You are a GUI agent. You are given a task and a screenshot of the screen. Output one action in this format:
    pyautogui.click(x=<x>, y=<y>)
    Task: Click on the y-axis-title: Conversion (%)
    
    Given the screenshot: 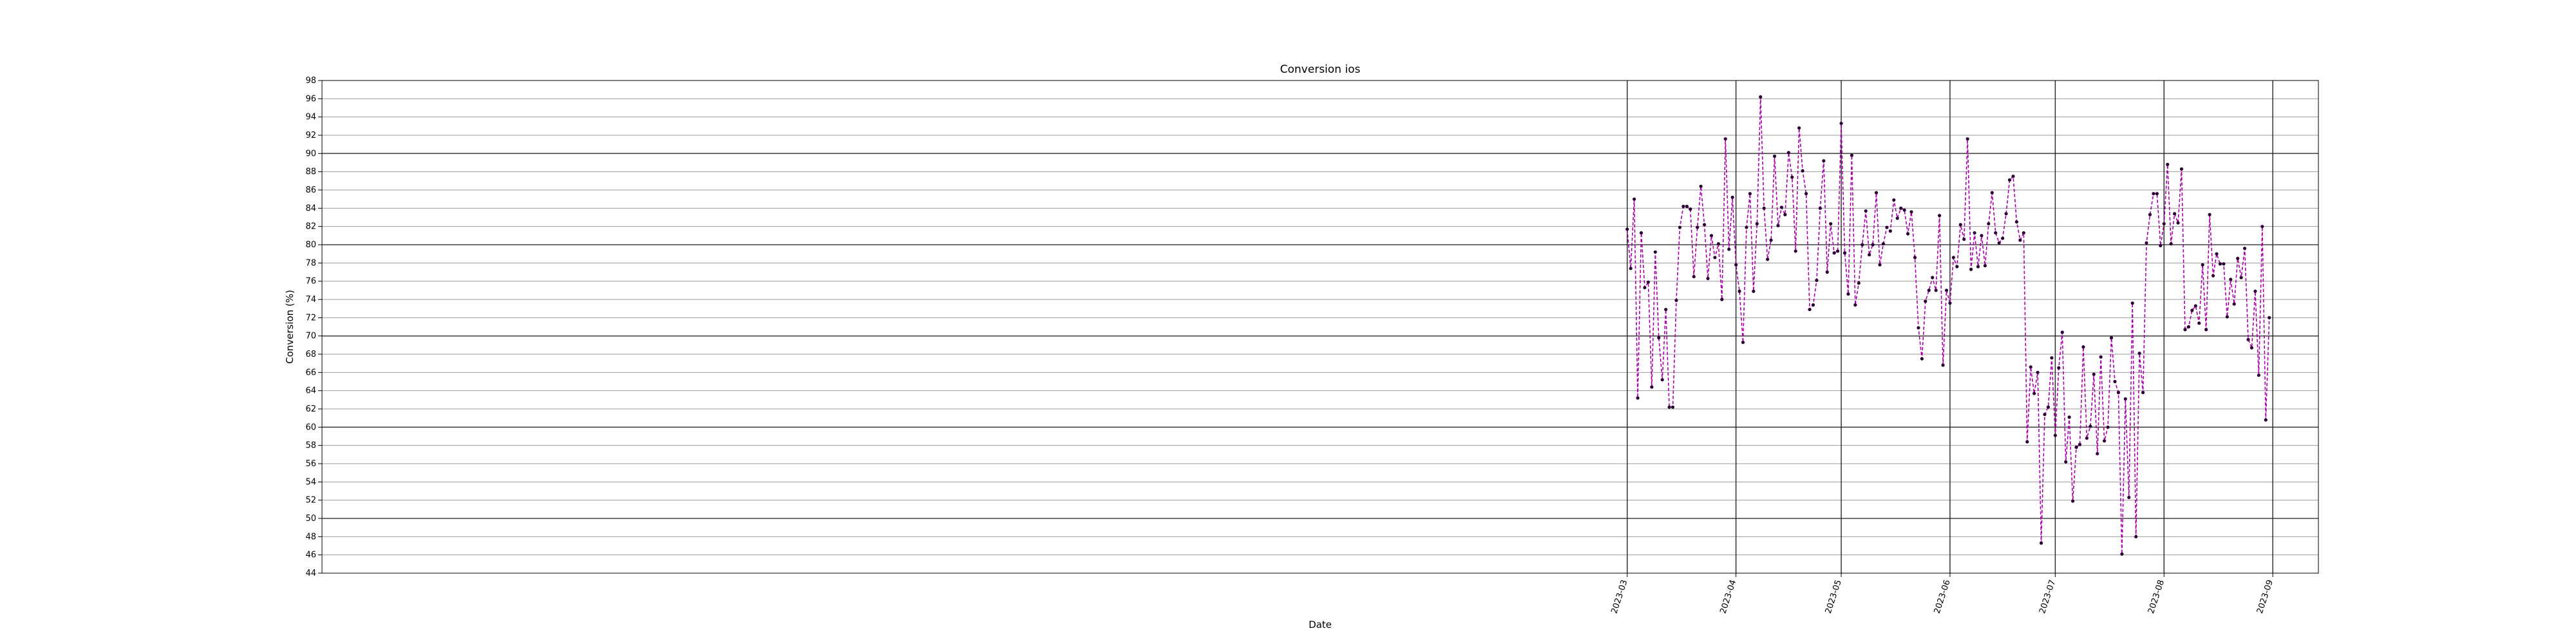 What is the action you would take?
    pyautogui.click(x=290, y=327)
    